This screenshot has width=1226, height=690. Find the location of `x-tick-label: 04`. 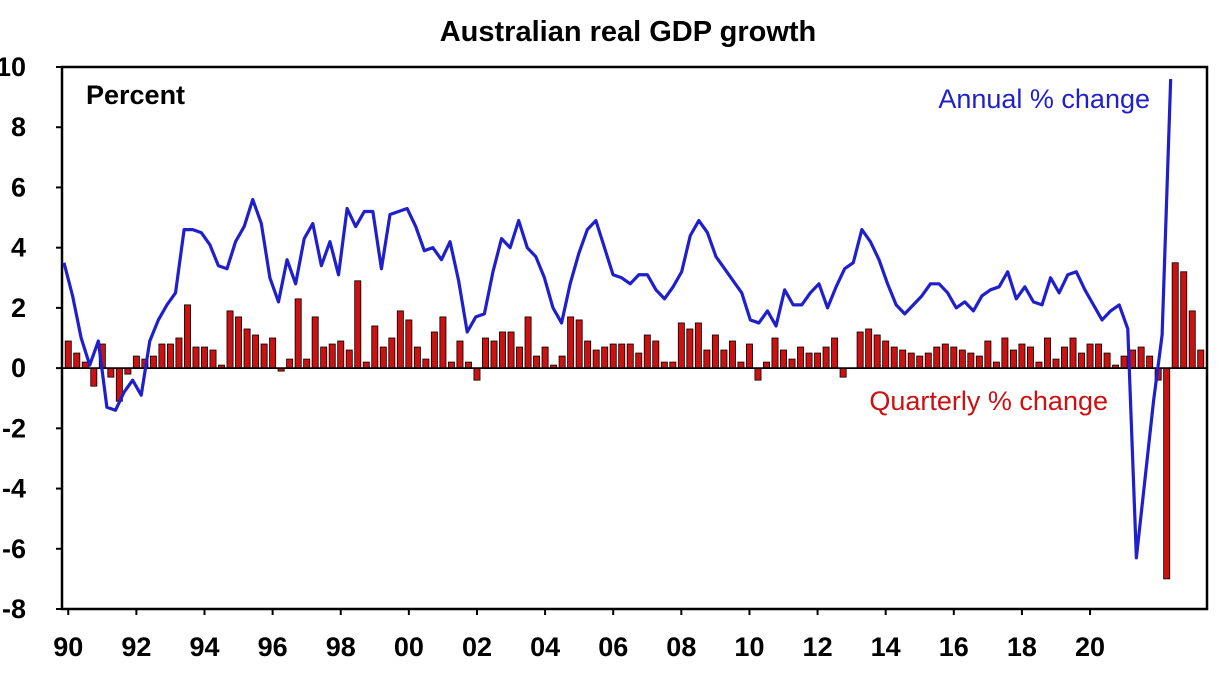

x-tick-label: 04 is located at coordinates (545, 647).